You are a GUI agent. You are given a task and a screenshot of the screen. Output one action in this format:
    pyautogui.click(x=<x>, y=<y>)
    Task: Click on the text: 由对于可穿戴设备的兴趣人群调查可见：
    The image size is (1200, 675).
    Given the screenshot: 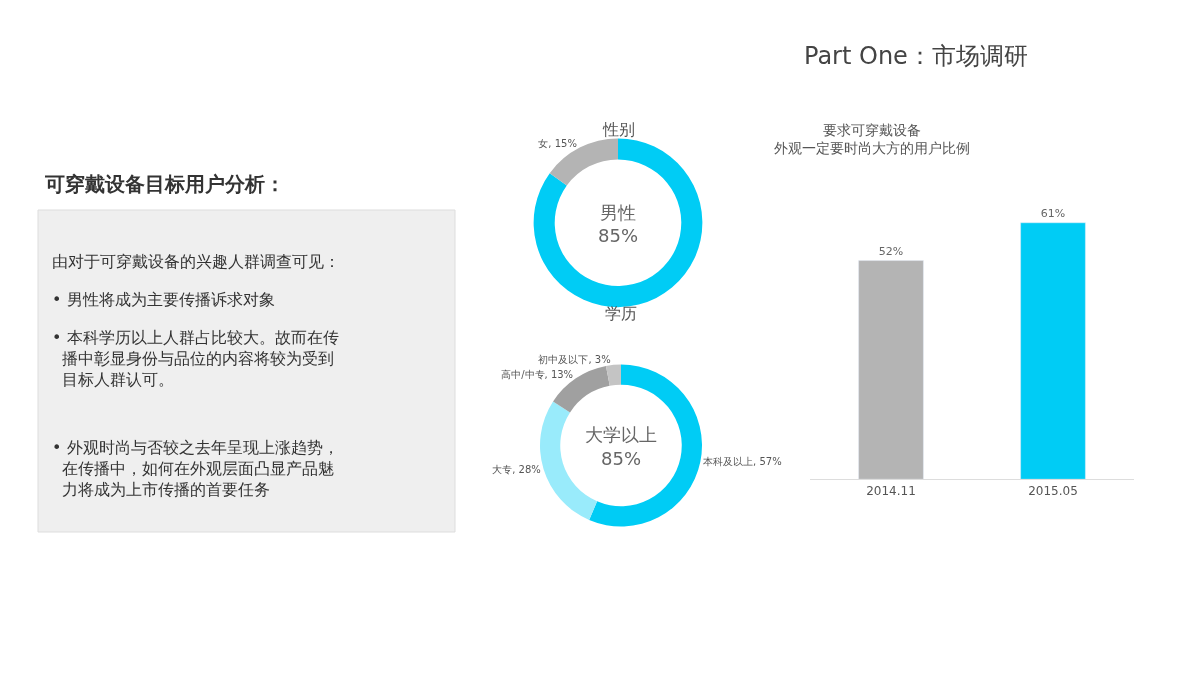 What is the action you would take?
    pyautogui.click(x=196, y=261)
    